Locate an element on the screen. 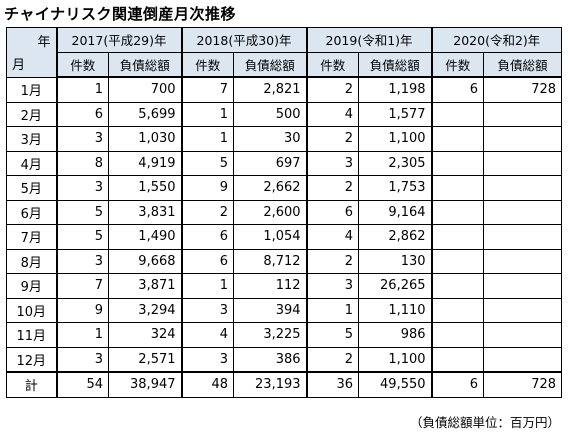 The image size is (570, 435). count-cell: 4 is located at coordinates (207, 335).